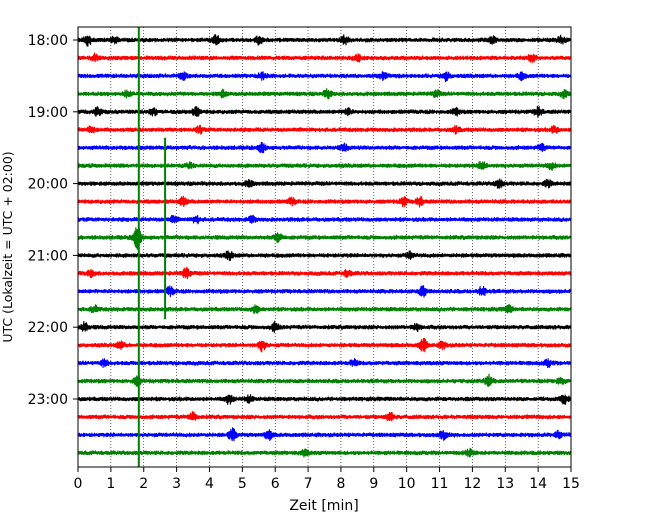  Describe the element at coordinates (275, 484) in the screenshot. I see `x-tick-label-6: 6` at that location.